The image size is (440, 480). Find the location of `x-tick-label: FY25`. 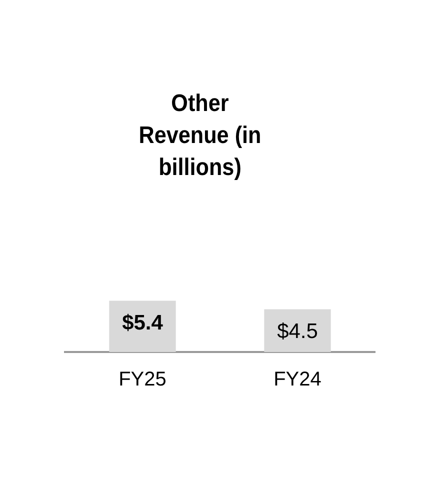

x-tick-label: FY25 is located at coordinates (142, 379).